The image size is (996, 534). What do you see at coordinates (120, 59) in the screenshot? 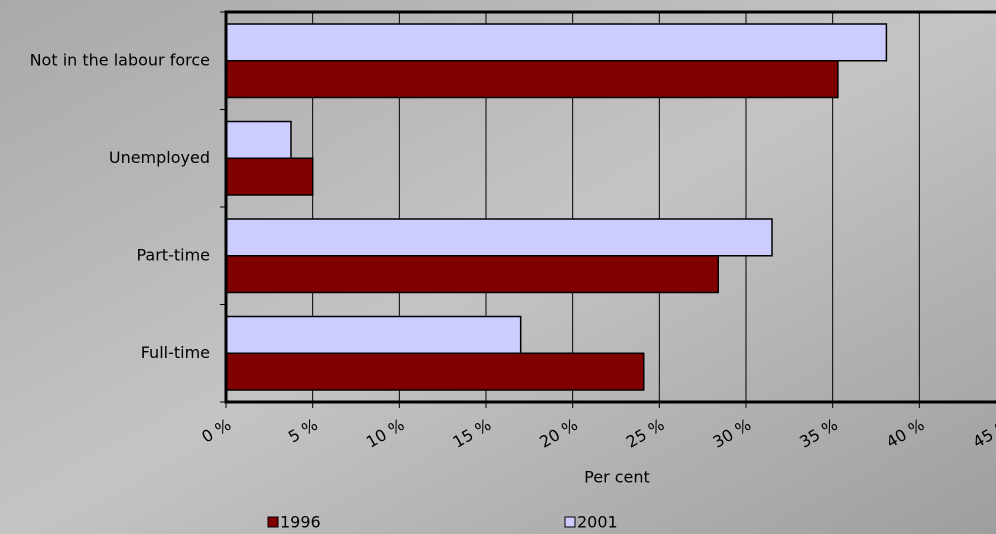
I see `y-tick-label: Not in the labour force` at bounding box center [120, 59].